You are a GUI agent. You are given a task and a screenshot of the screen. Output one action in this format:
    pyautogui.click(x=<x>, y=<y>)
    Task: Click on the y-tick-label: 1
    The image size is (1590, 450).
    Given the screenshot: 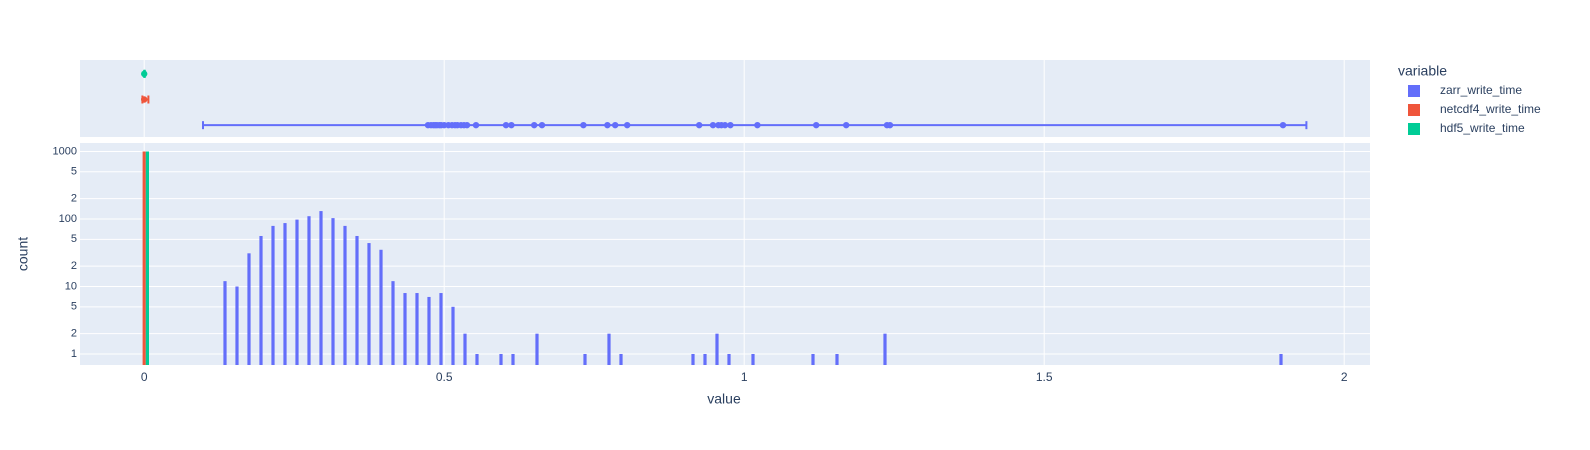 What is the action you would take?
    pyautogui.click(x=74, y=354)
    